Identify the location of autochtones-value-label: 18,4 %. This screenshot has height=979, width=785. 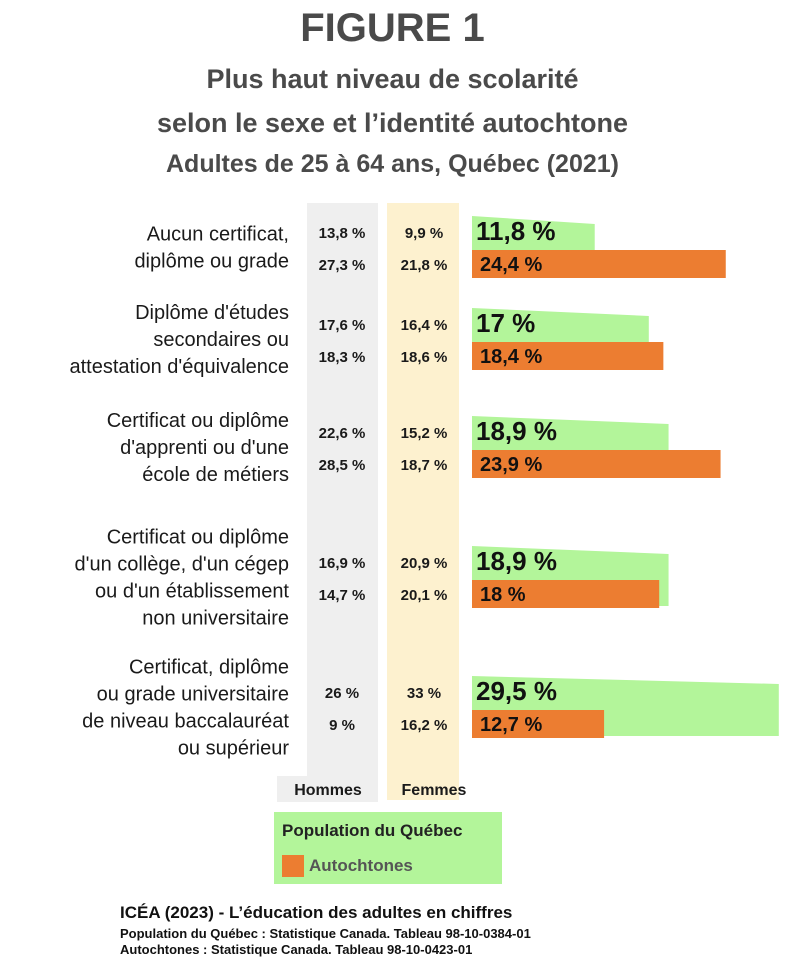
(511, 357).